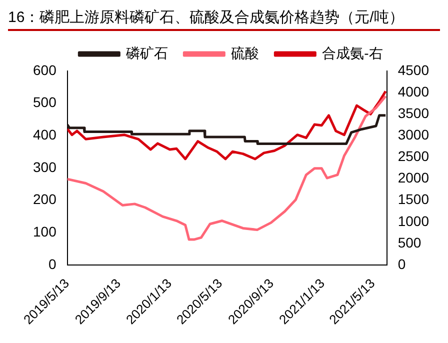  Describe the element at coordinates (45, 134) in the screenshot. I see `y-tick-label: 400` at that location.